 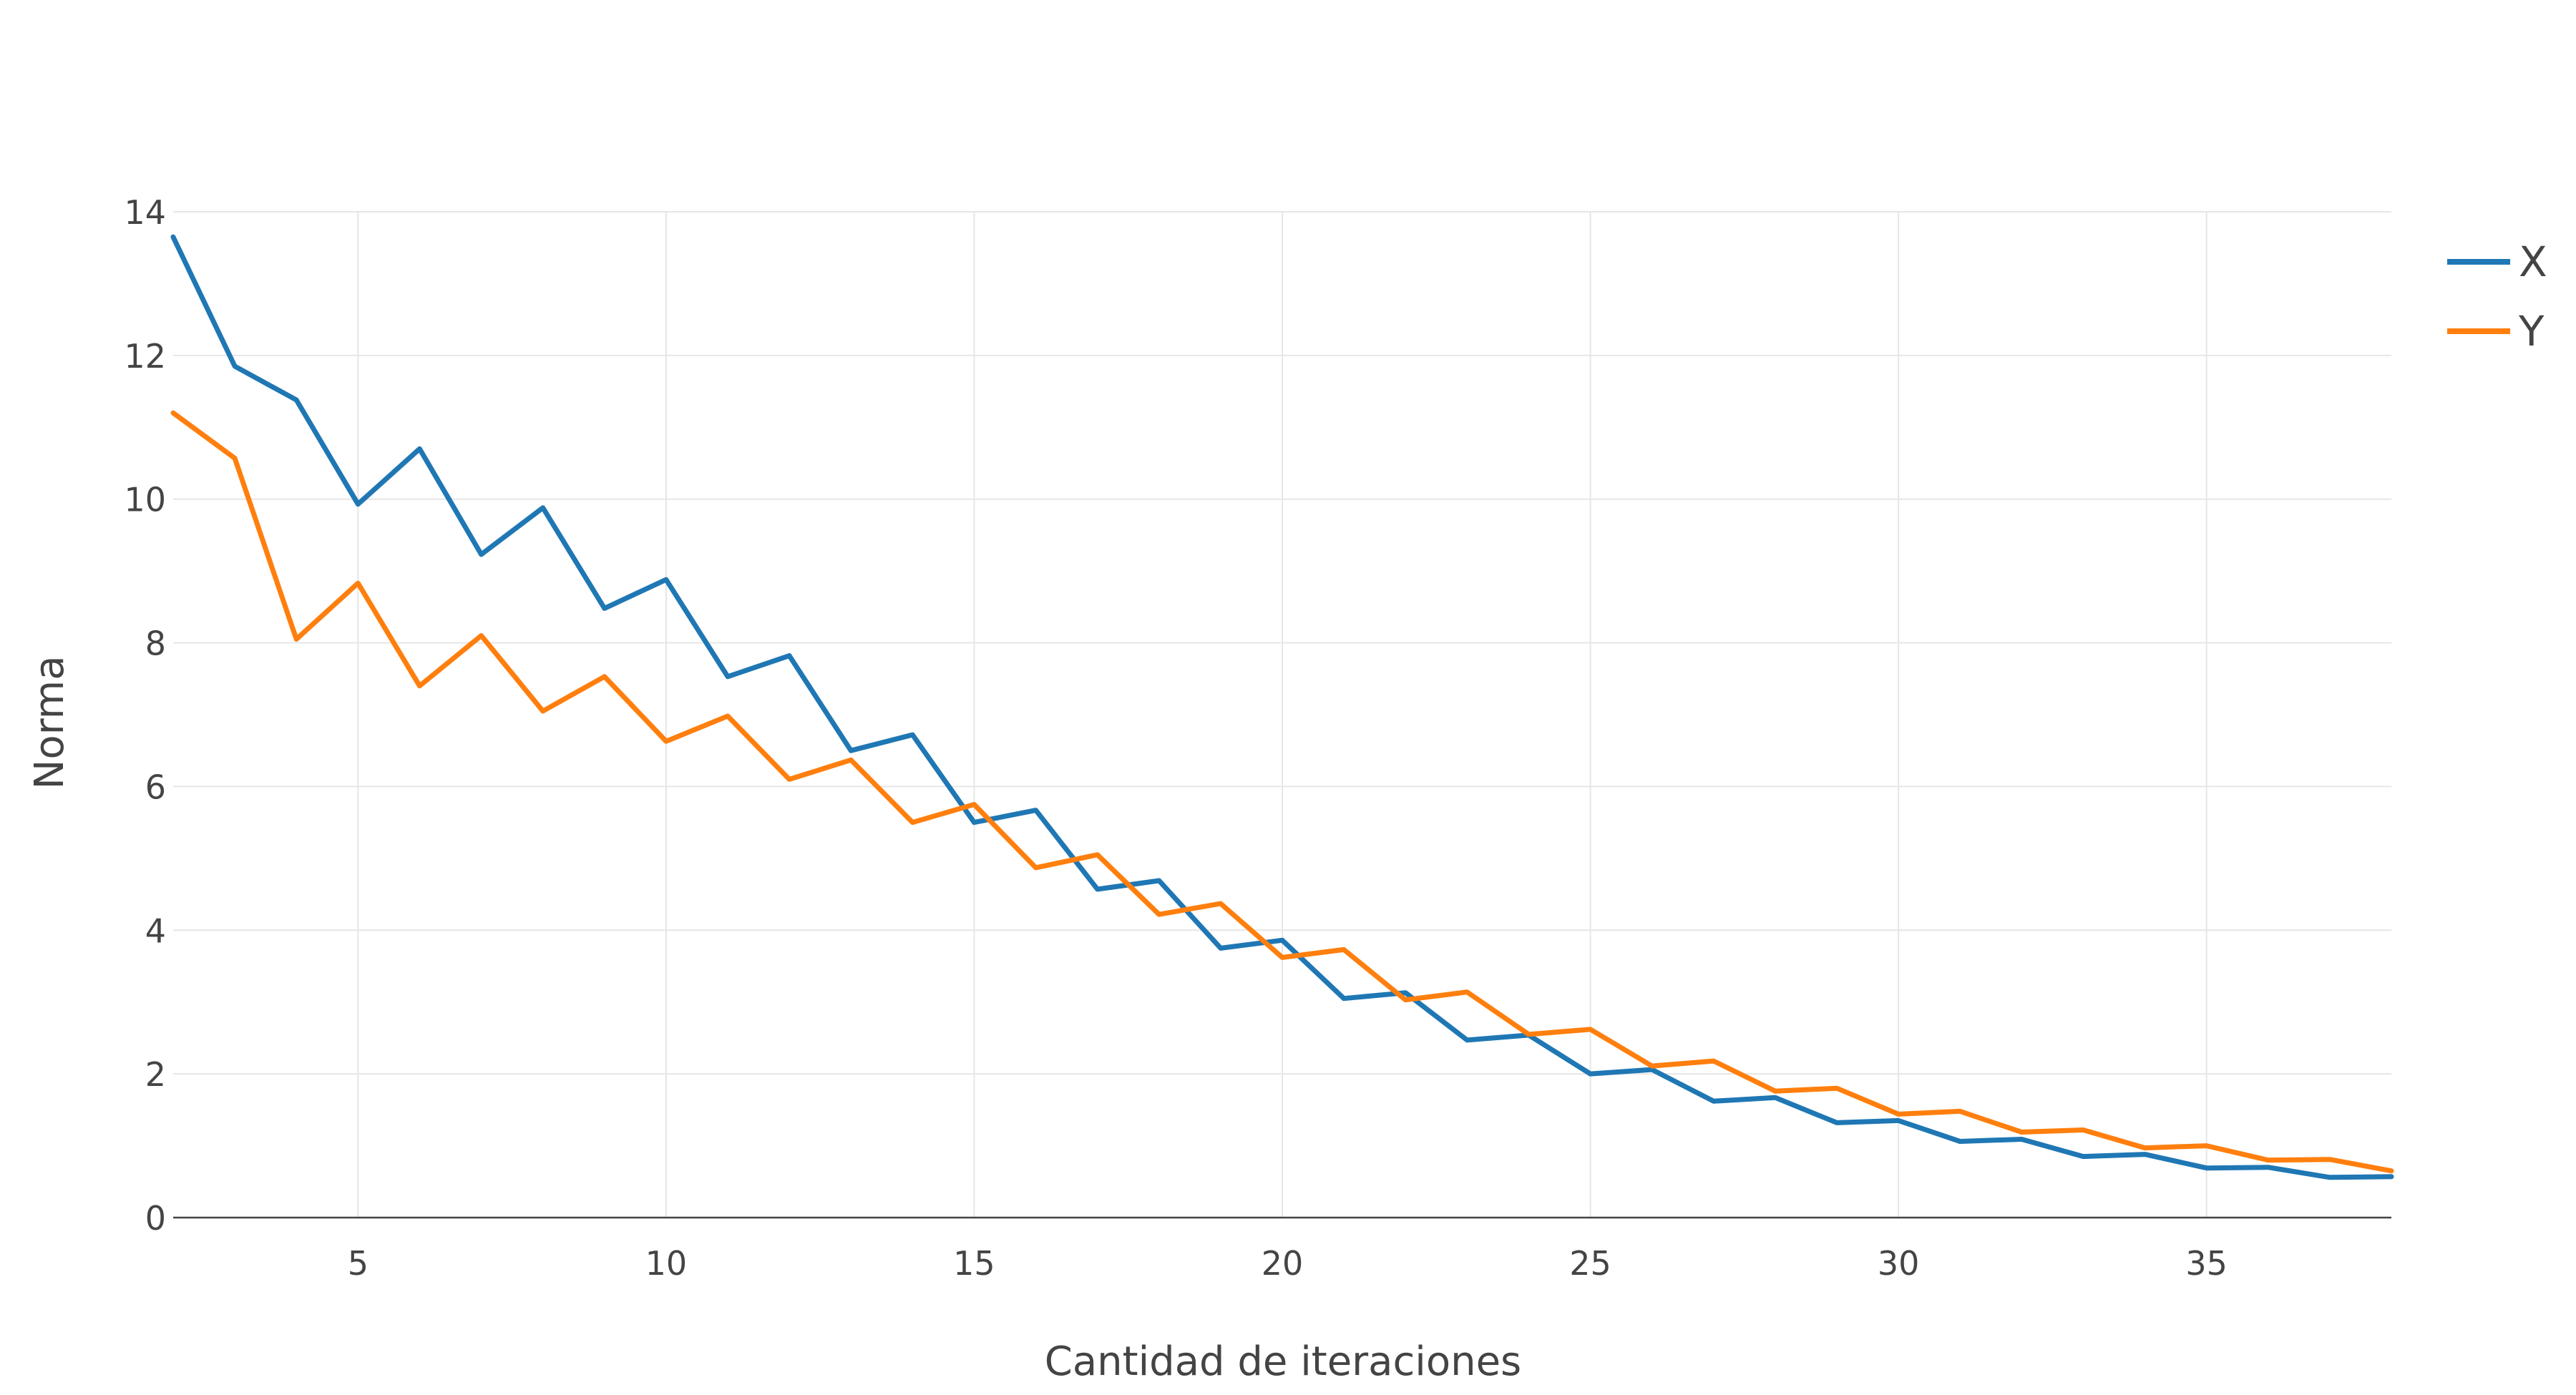 What do you see at coordinates (2496, 332) in the screenshot?
I see `legend-item-y: Y` at bounding box center [2496, 332].